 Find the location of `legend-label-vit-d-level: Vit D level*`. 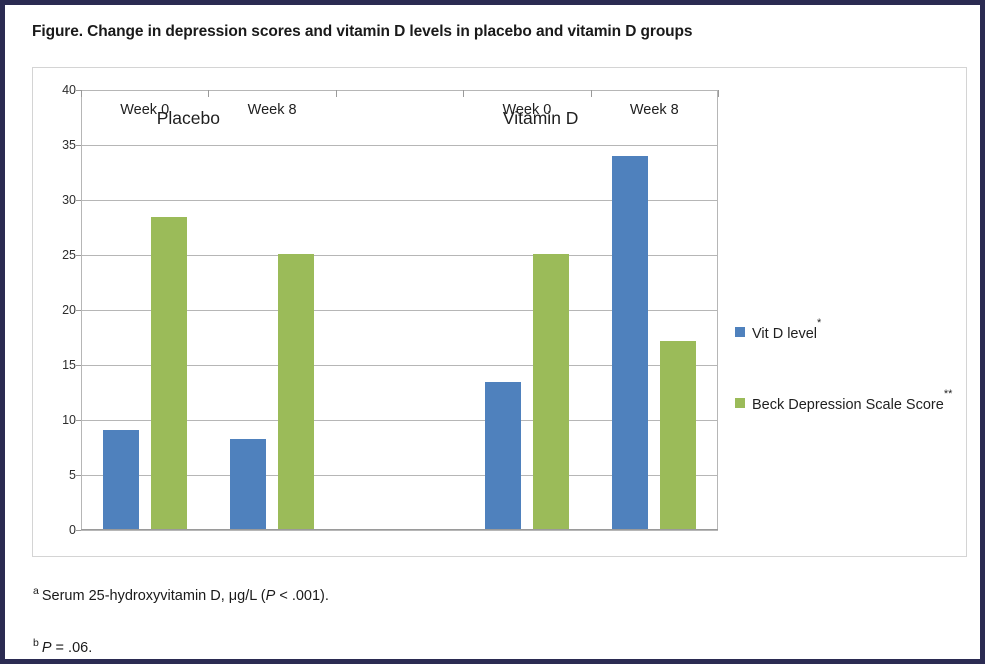

legend-label-vit-d-level: Vit D level* is located at coordinates (786, 329).